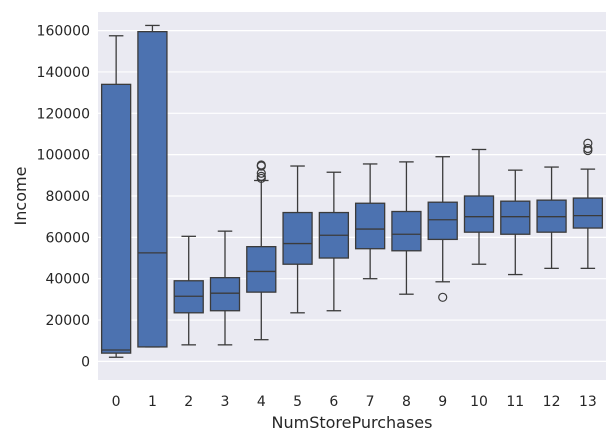  What do you see at coordinates (354, 402) in the screenshot?
I see `x-tick-labels: 0 1 2 3 4 5 6 7 8 9 10 11 12 13` at bounding box center [354, 402].